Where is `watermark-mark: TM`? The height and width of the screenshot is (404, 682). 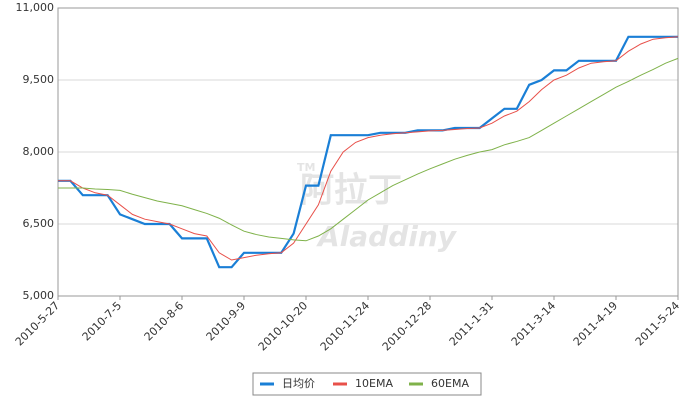
watermark-mark: TM is located at coordinates (306, 167).